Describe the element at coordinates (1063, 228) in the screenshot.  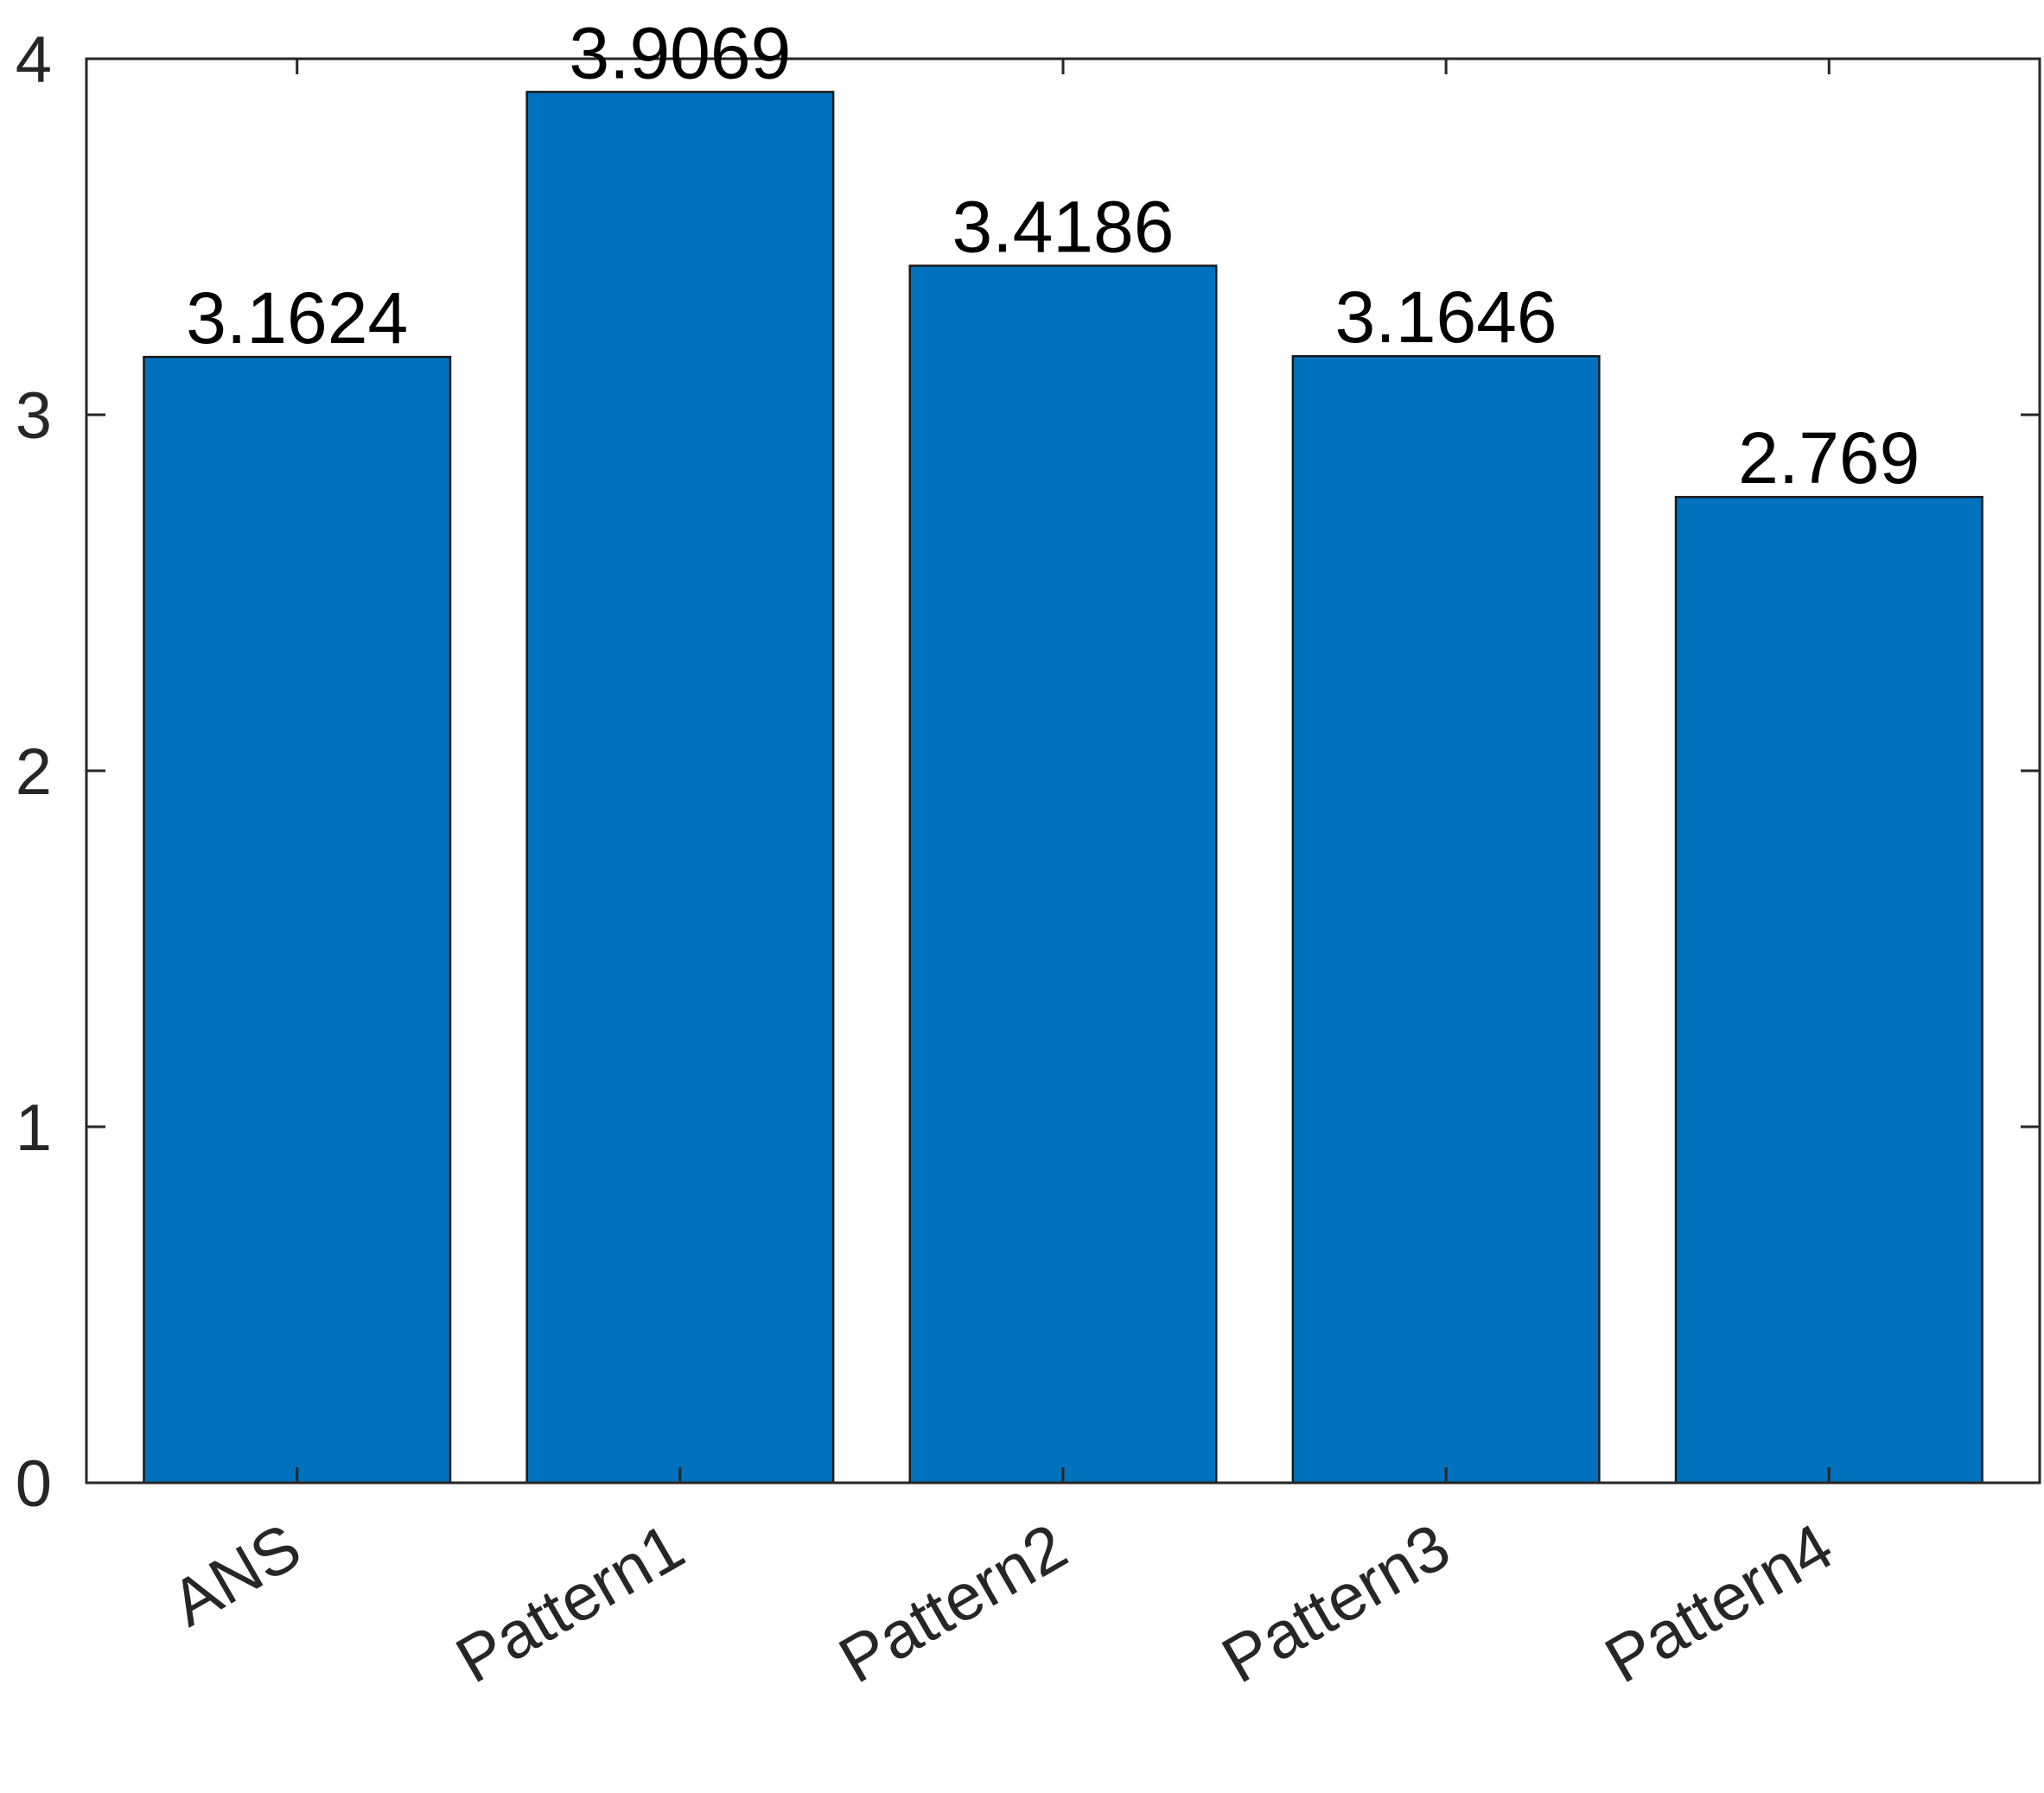
I see `data-label-pattern2: 3.4186` at that location.